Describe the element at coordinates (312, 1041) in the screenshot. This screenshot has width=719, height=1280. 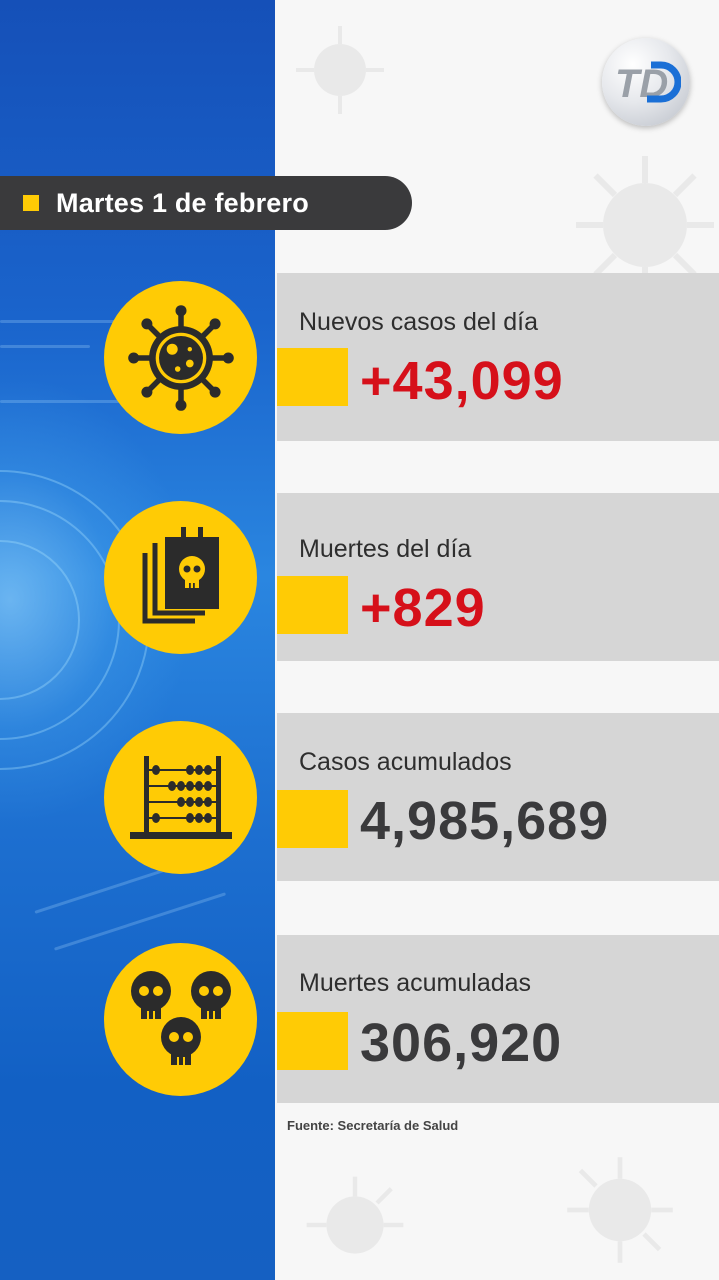
I see `cumulative-deaths-yellow-block` at that location.